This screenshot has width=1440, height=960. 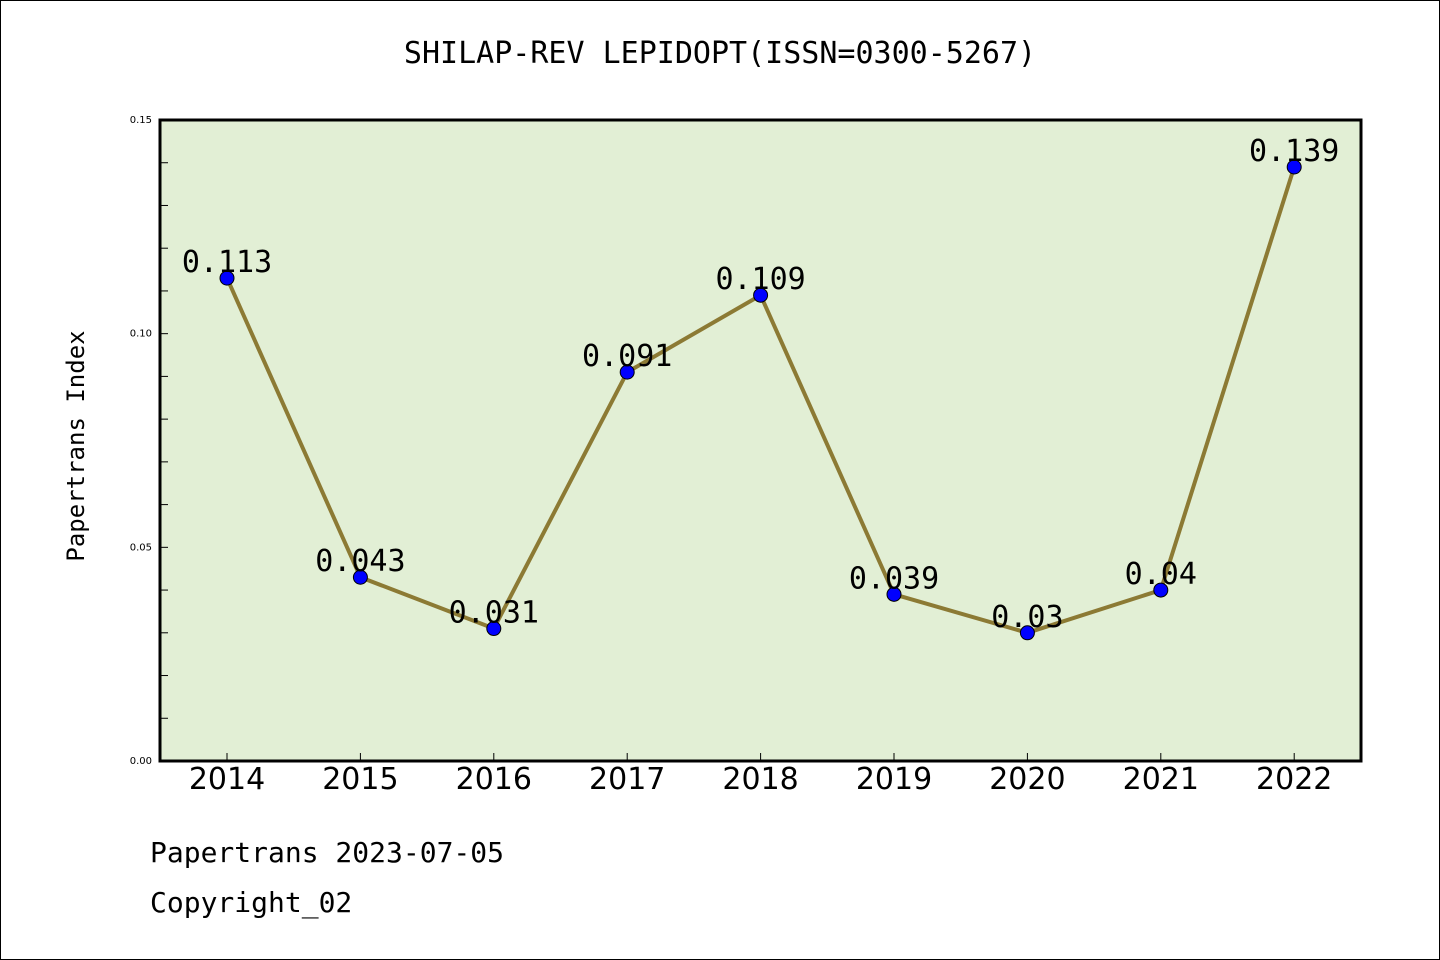 What do you see at coordinates (894, 779) in the screenshot?
I see `x-tick-label: 2019` at bounding box center [894, 779].